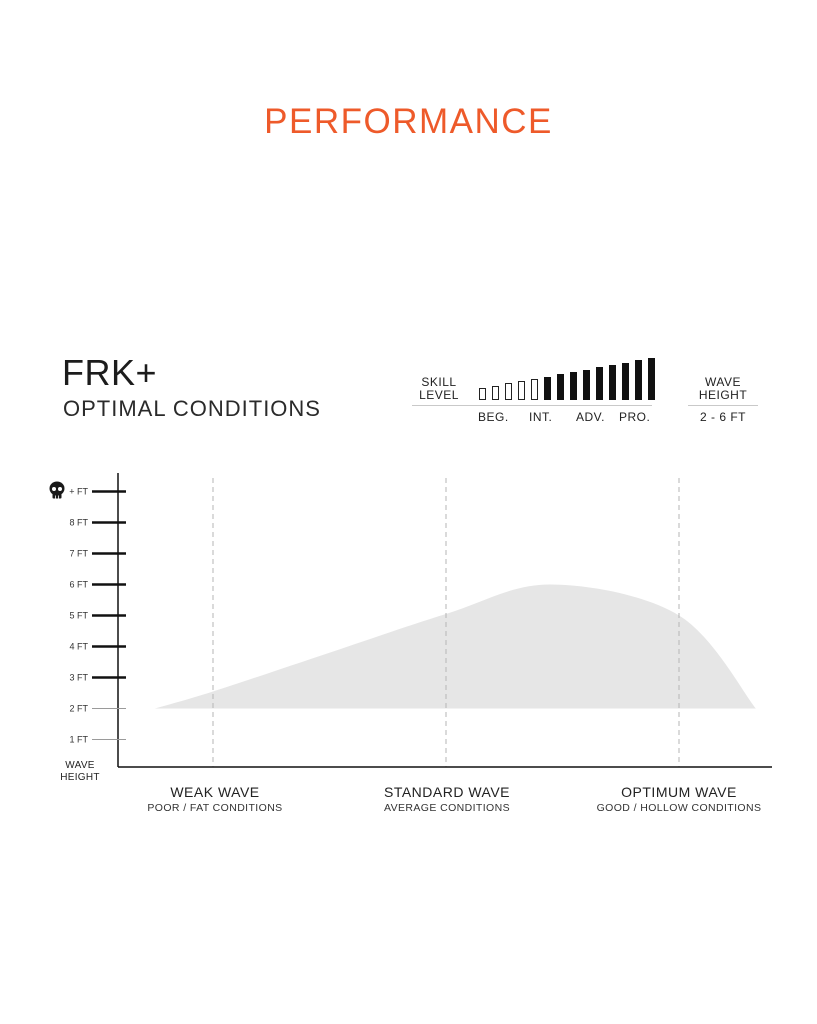 The height and width of the screenshot is (1024, 817). What do you see at coordinates (722, 417) in the screenshot?
I see `wave-height-value: 2 - 6 FT` at bounding box center [722, 417].